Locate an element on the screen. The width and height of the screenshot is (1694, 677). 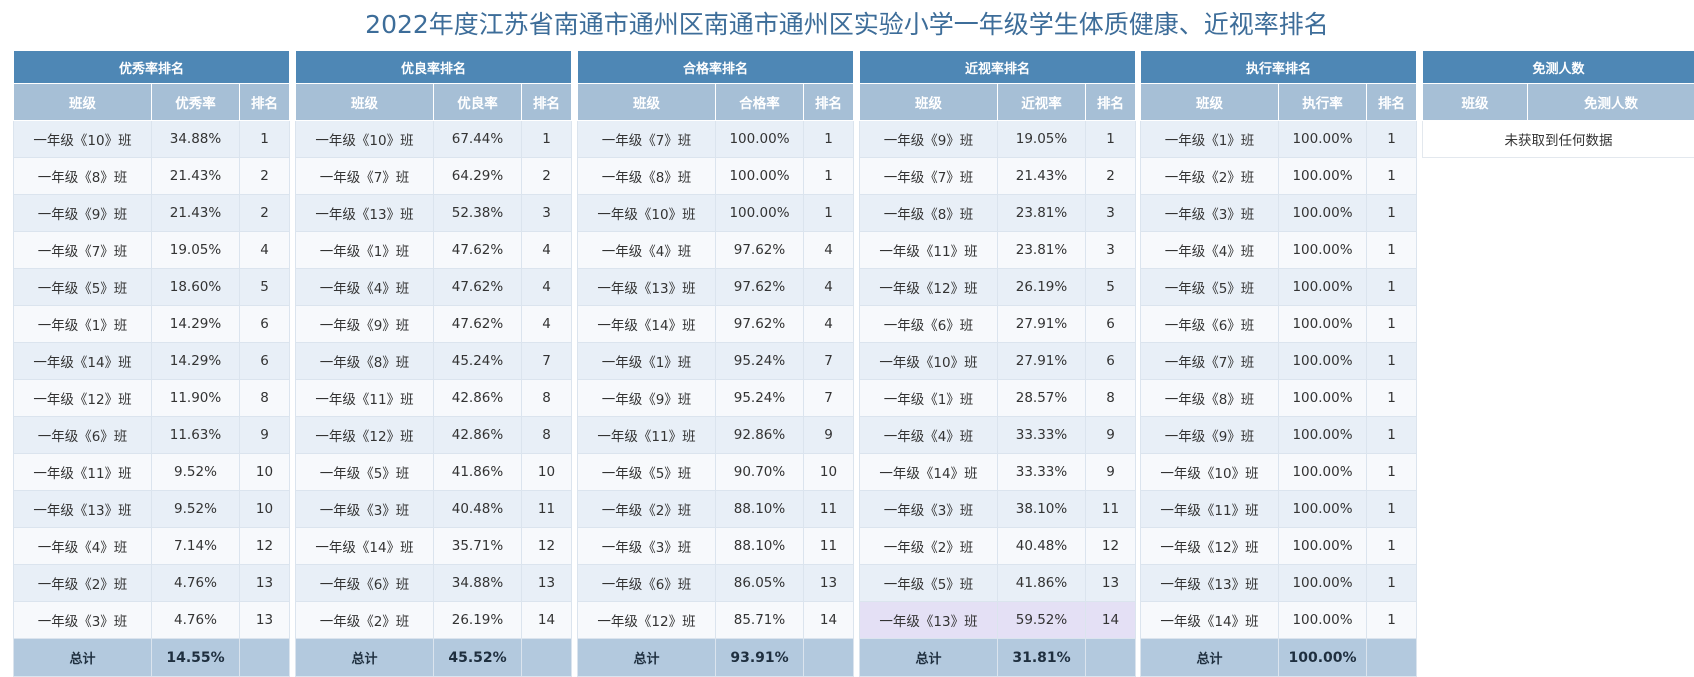
rank-cell: 12 is located at coordinates (1111, 546).